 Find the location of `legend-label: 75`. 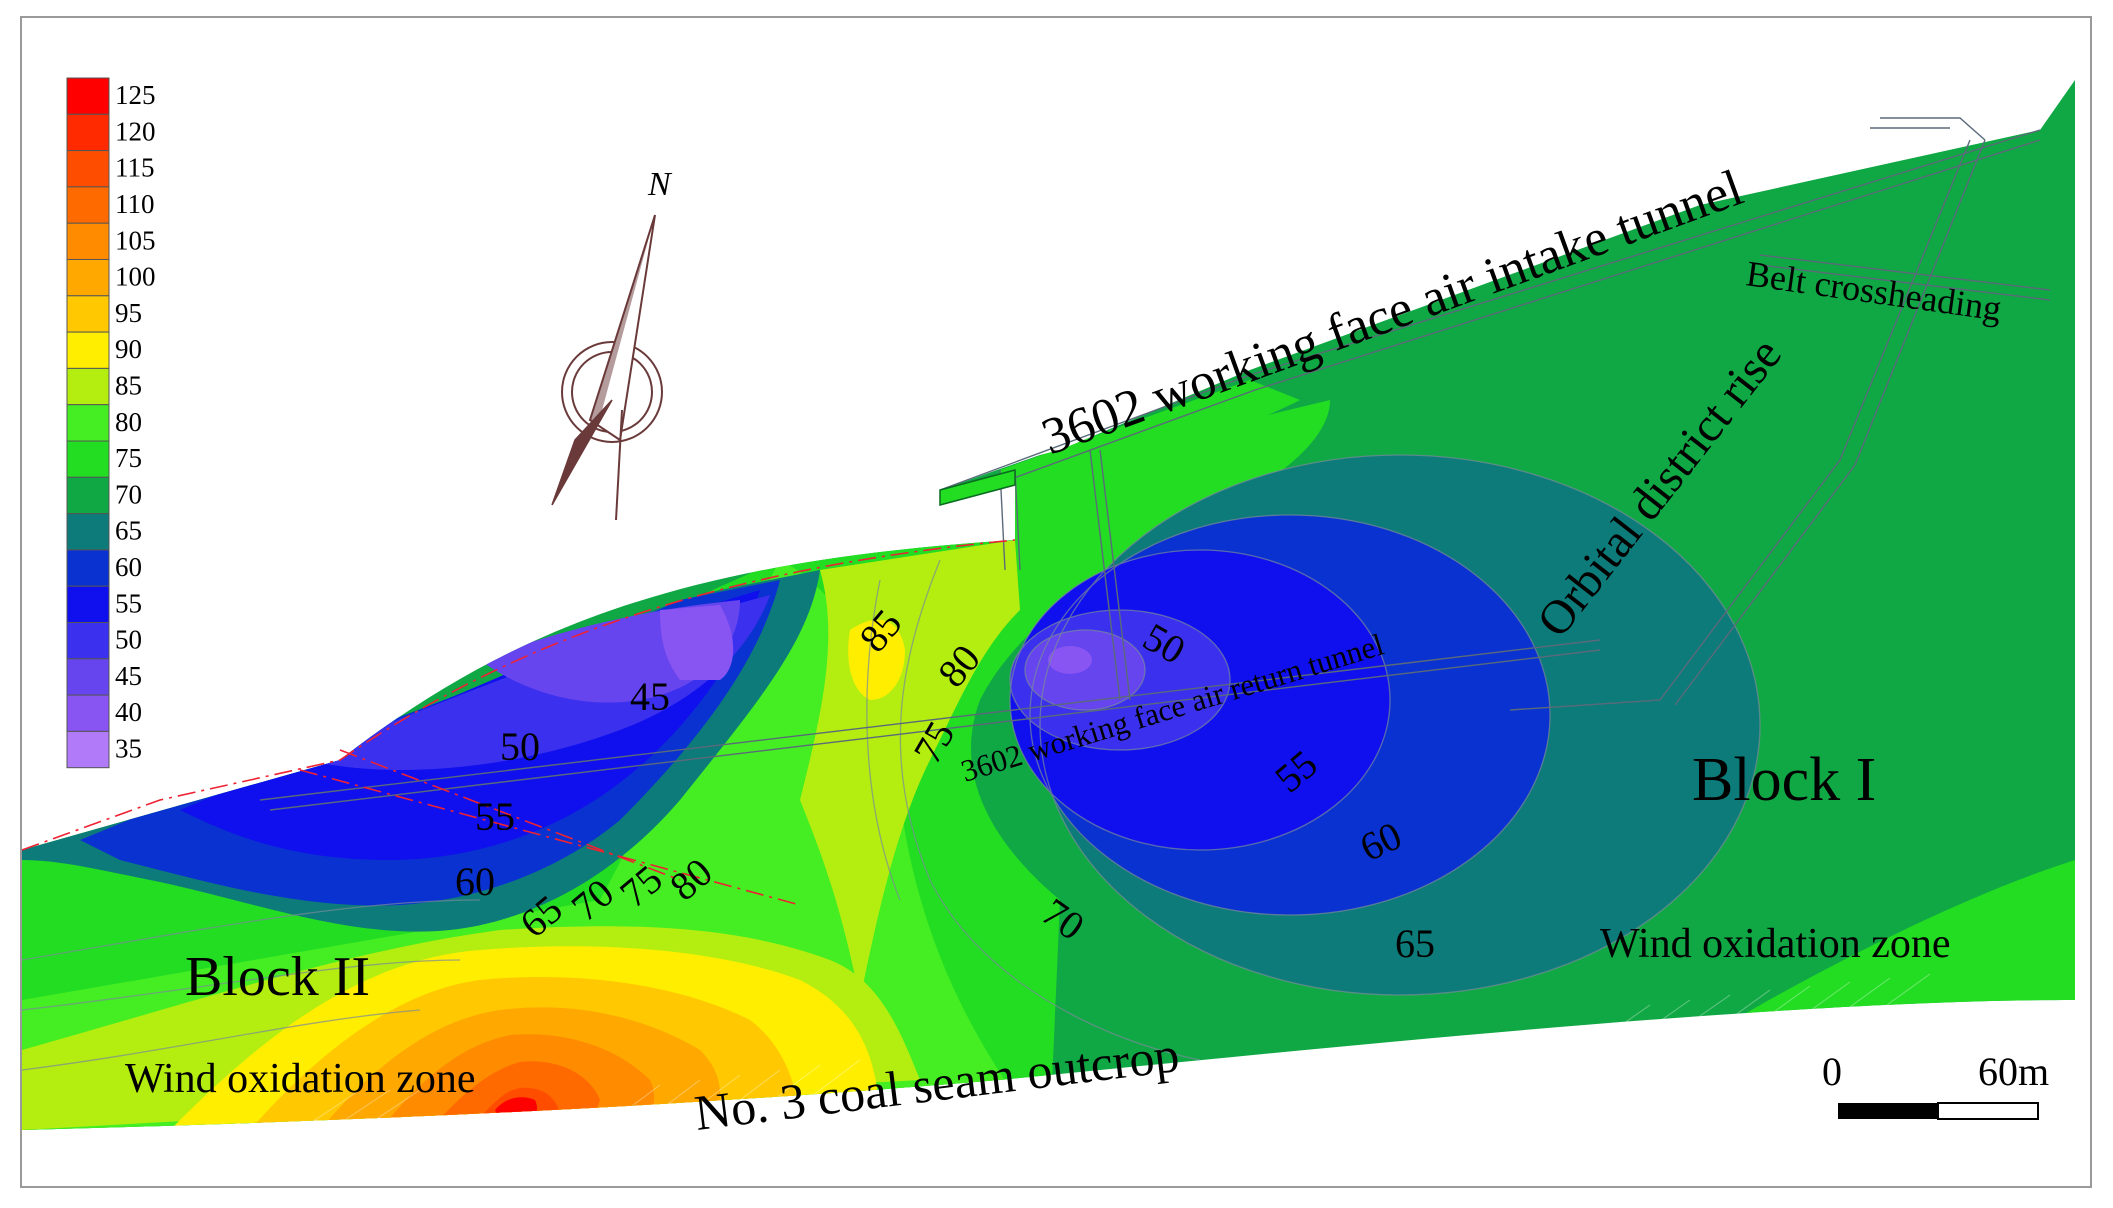

legend-label: 75 is located at coordinates (128, 458).